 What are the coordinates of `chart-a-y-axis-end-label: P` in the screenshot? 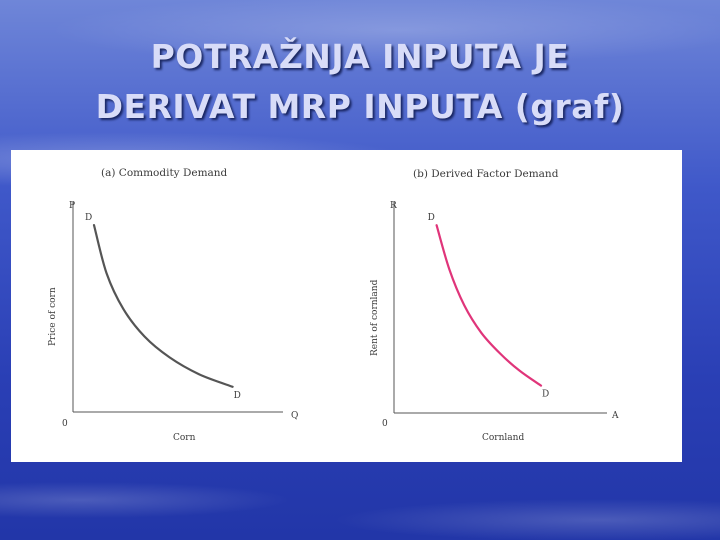 It's located at (72, 206).